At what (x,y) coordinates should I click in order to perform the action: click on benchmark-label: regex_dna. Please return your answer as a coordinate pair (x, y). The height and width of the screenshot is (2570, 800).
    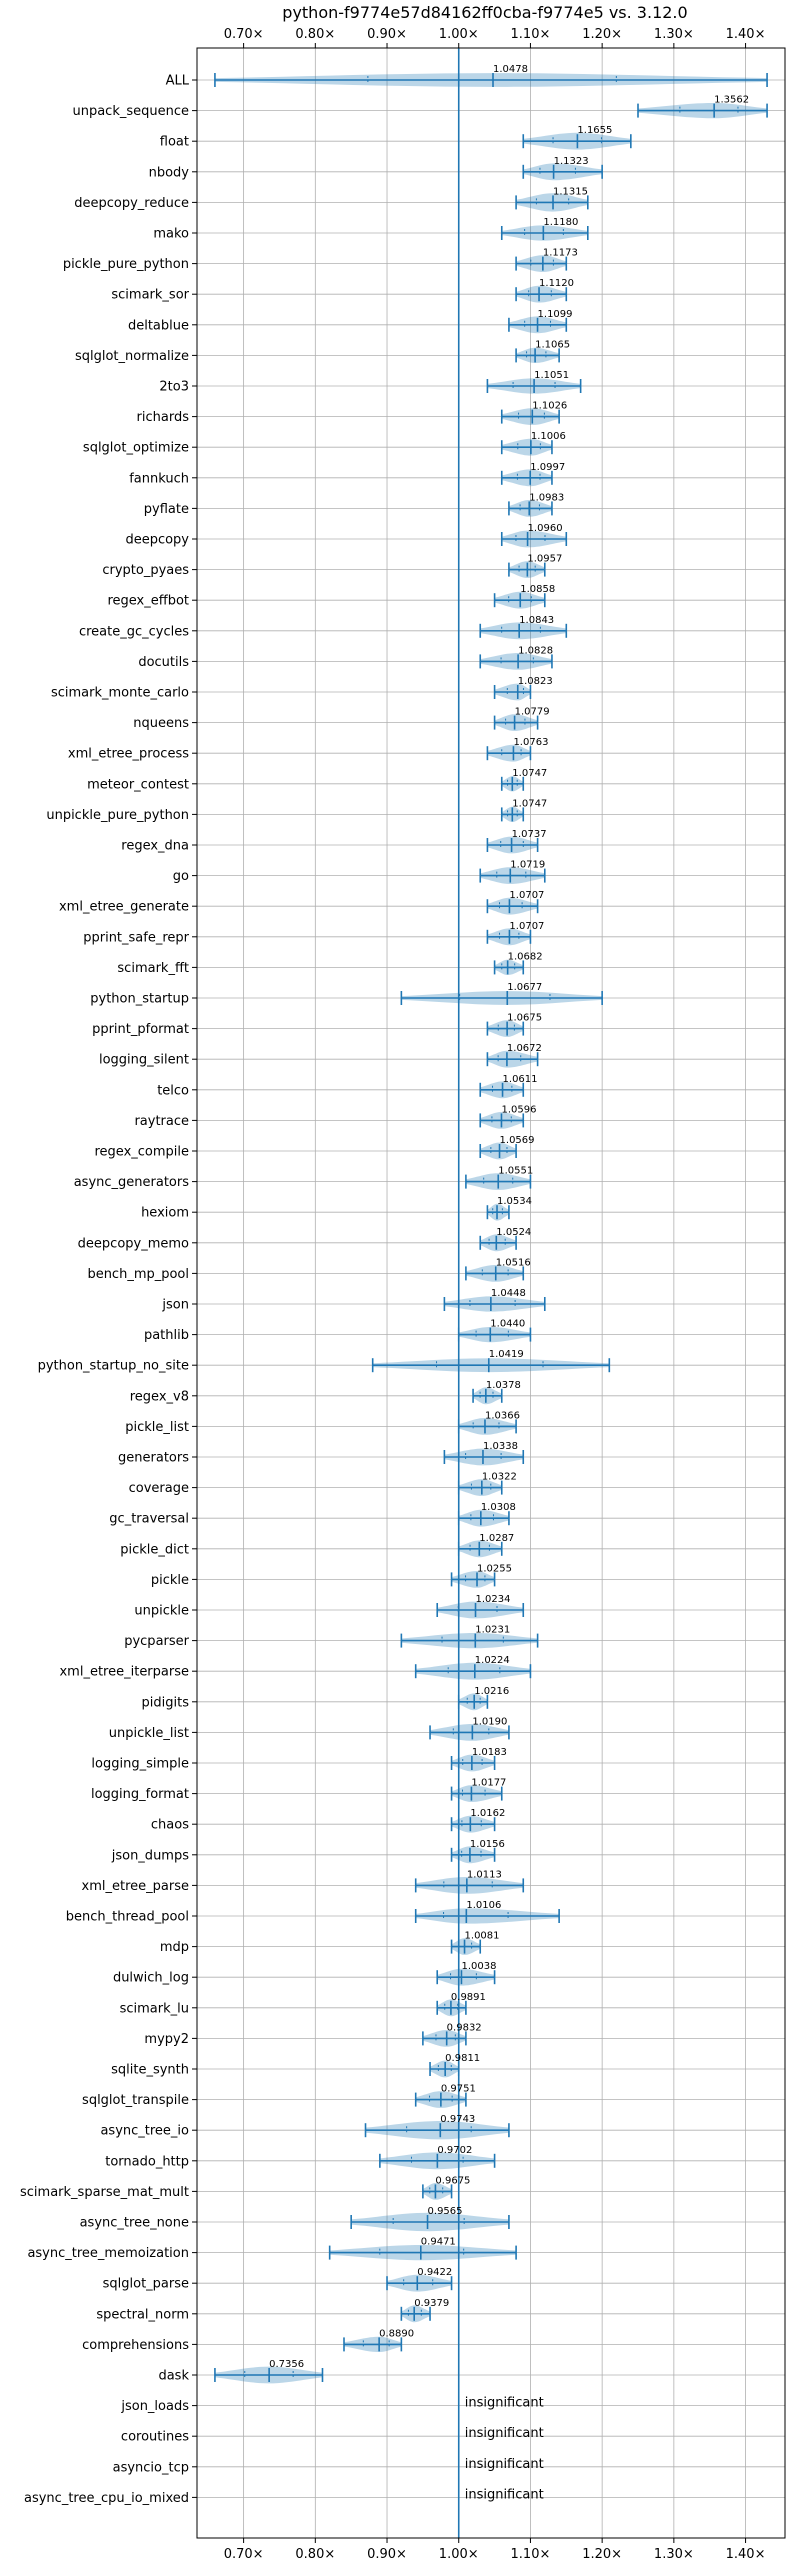
    Looking at the image, I should click on (155, 846).